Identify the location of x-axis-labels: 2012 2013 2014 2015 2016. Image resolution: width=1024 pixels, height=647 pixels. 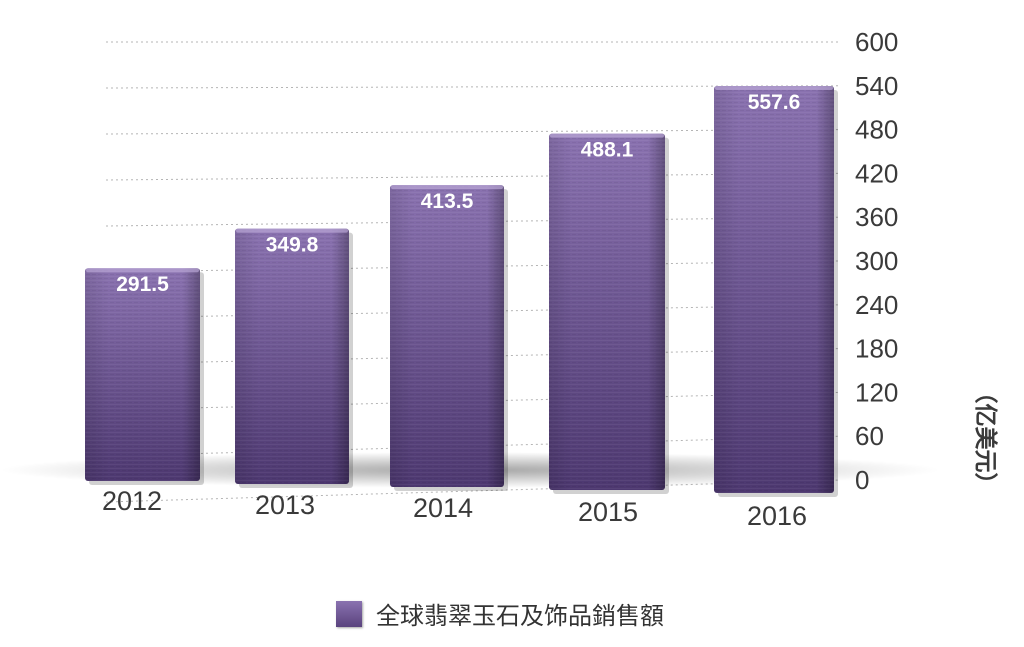
(454, 508).